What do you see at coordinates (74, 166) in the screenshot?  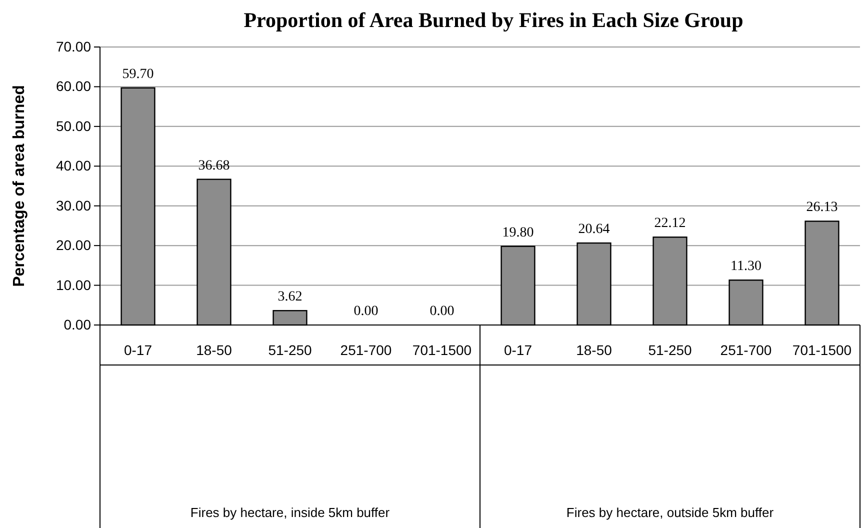 I see `y-tick-label: 40.00` at bounding box center [74, 166].